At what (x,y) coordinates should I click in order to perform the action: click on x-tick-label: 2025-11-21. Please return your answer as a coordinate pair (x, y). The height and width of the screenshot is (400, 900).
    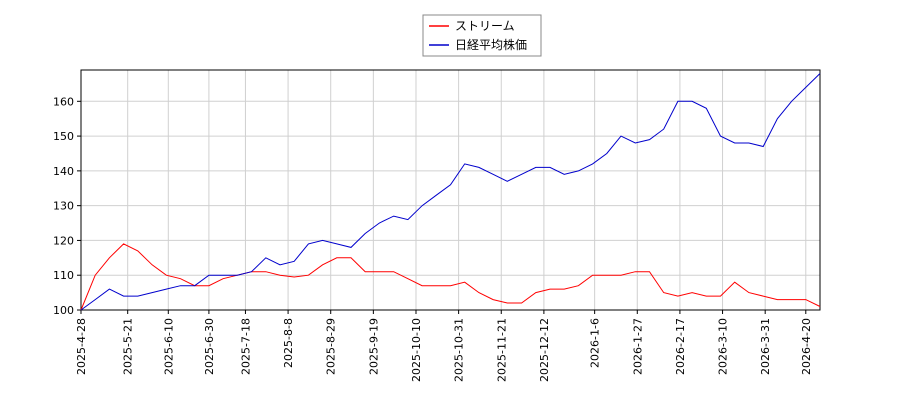
    Looking at the image, I should click on (501, 350).